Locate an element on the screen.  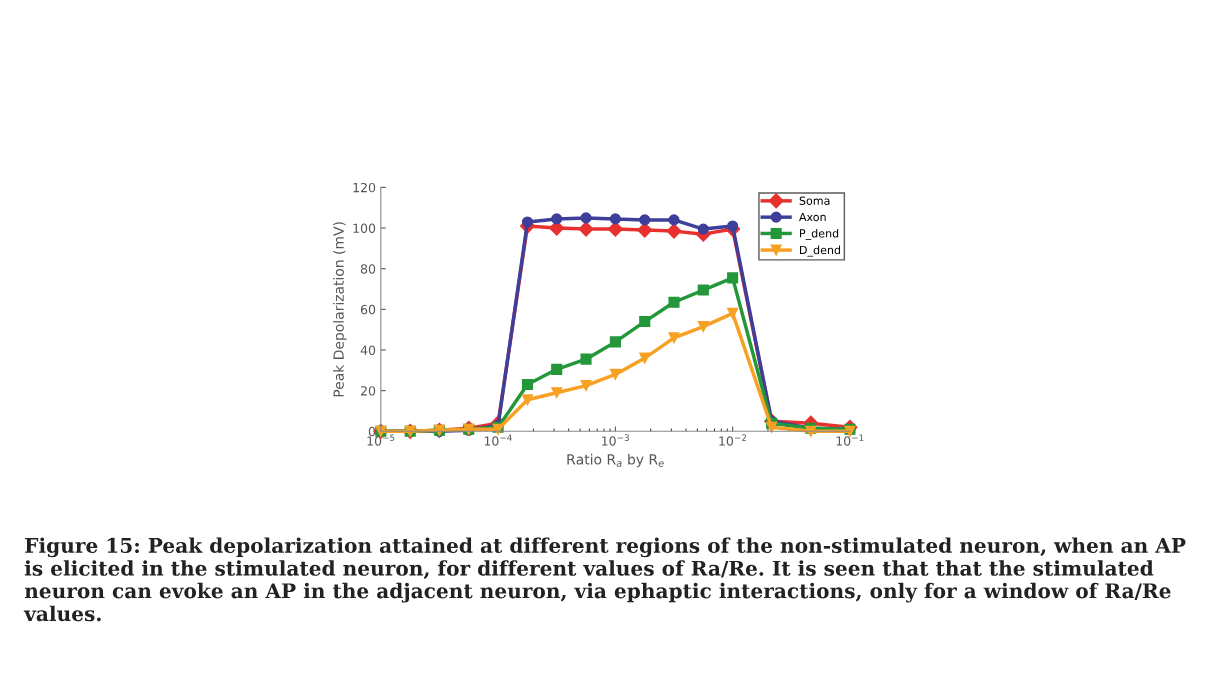
y-tick-label: 40 is located at coordinates (368, 350).